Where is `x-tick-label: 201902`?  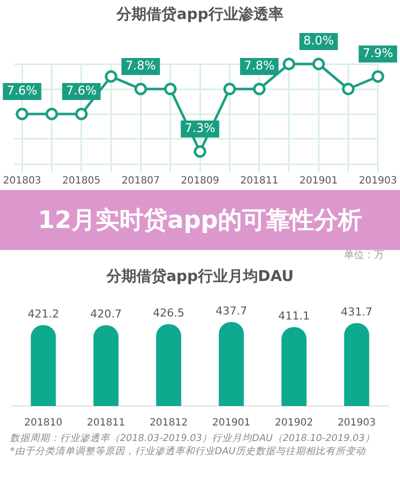
x-tick-label: 201902 is located at coordinates (294, 423).